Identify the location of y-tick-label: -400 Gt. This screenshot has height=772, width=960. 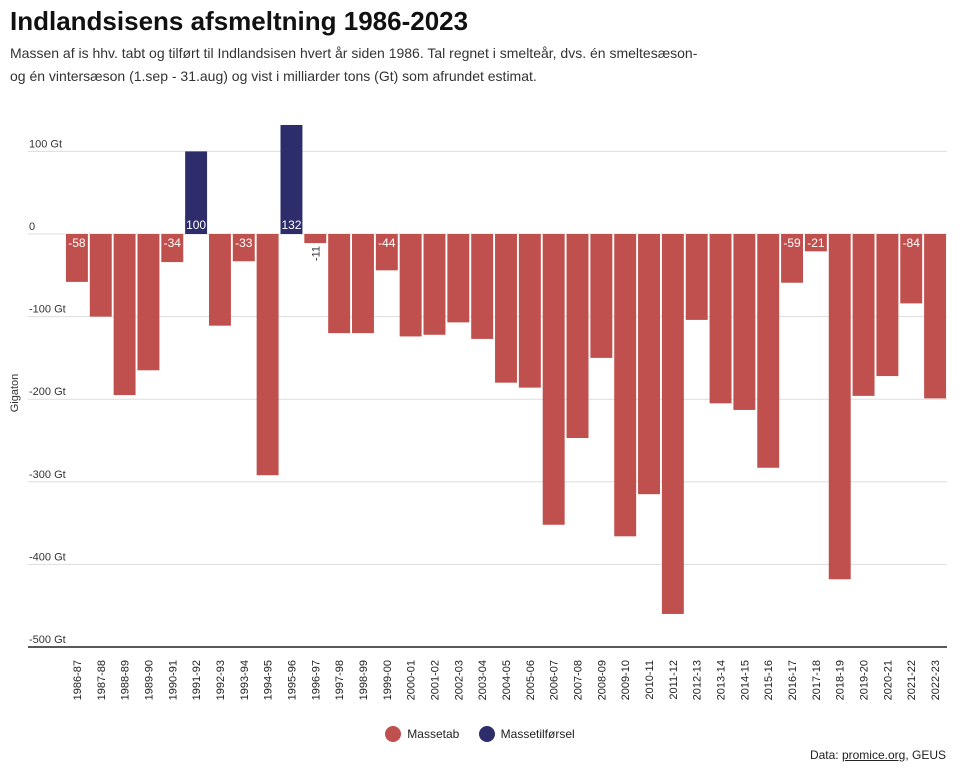
(47, 557).